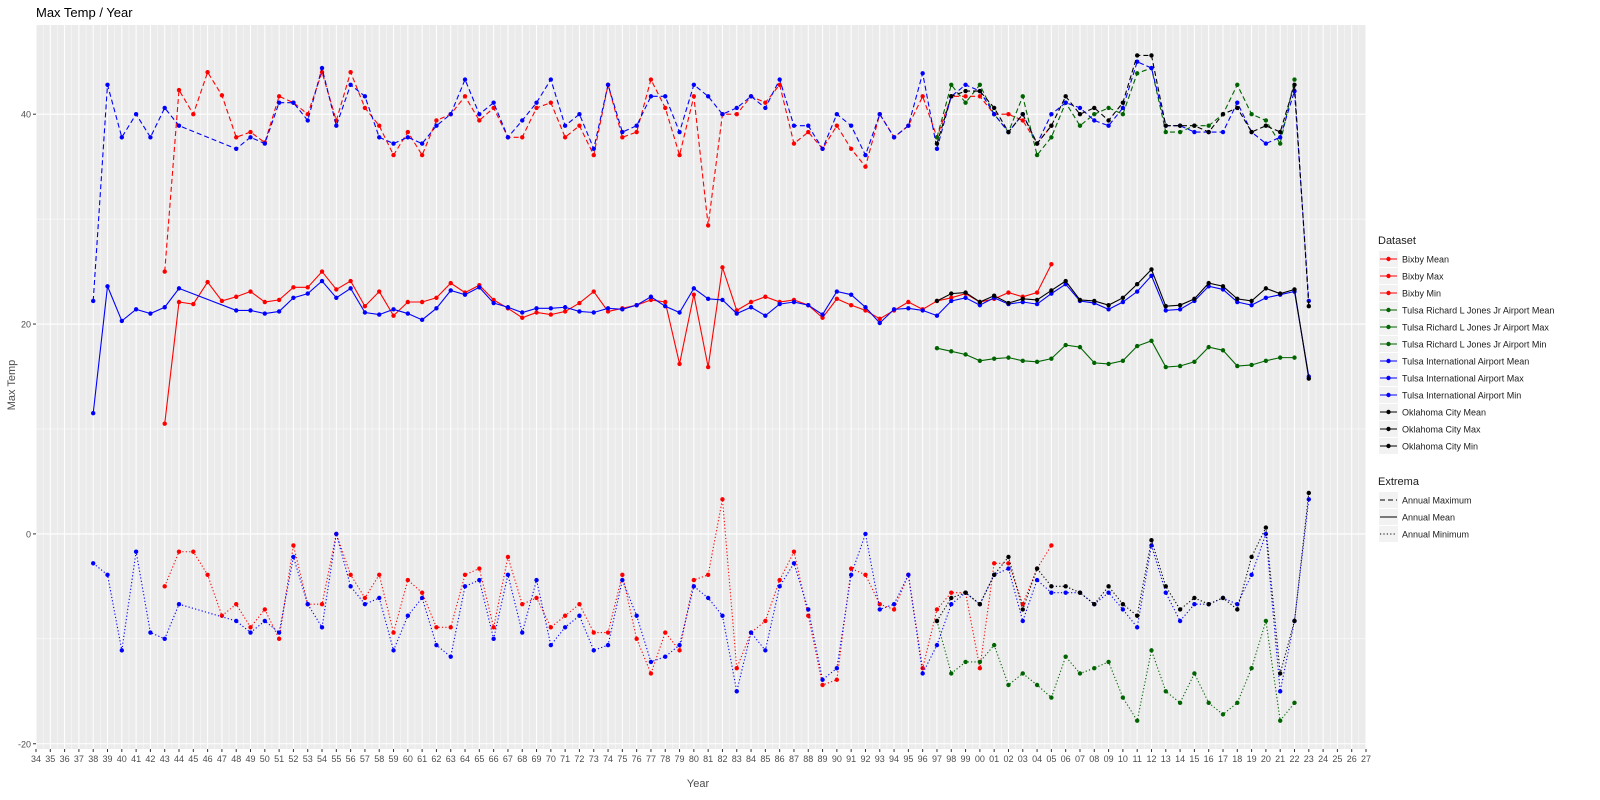 The image size is (1600, 800). What do you see at coordinates (1115, 354) in the screenshot?
I see `series-tulsa-richard-l-jones-jr-airport-annual-mean` at bounding box center [1115, 354].